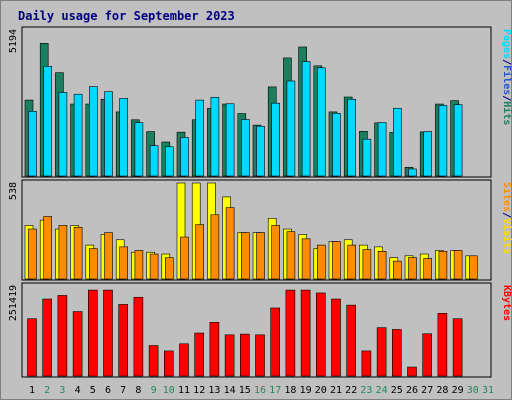 This screenshot has height=404, width=512. I want to click on x-tick-label: 18, so click(290, 390).